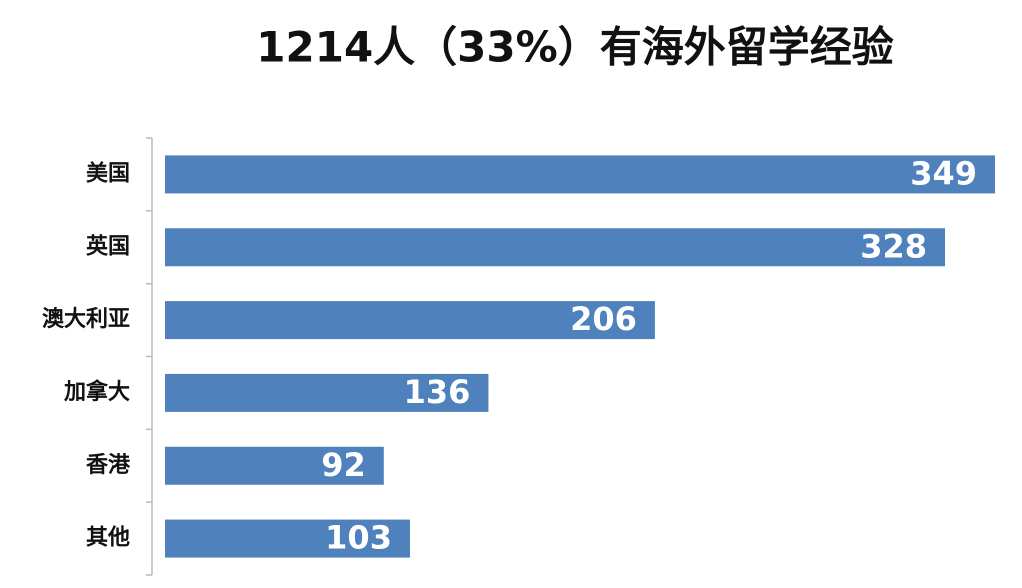 The image size is (1022, 588). What do you see at coordinates (358, 538) in the screenshot?
I see `value-label: 103` at bounding box center [358, 538].